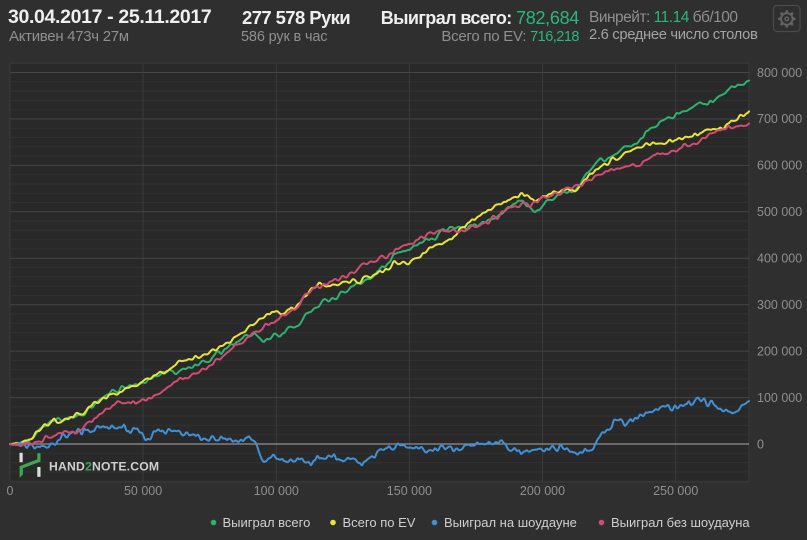 Image resolution: width=807 pixels, height=540 pixels. I want to click on svg-text: 150 000, so click(409, 491).